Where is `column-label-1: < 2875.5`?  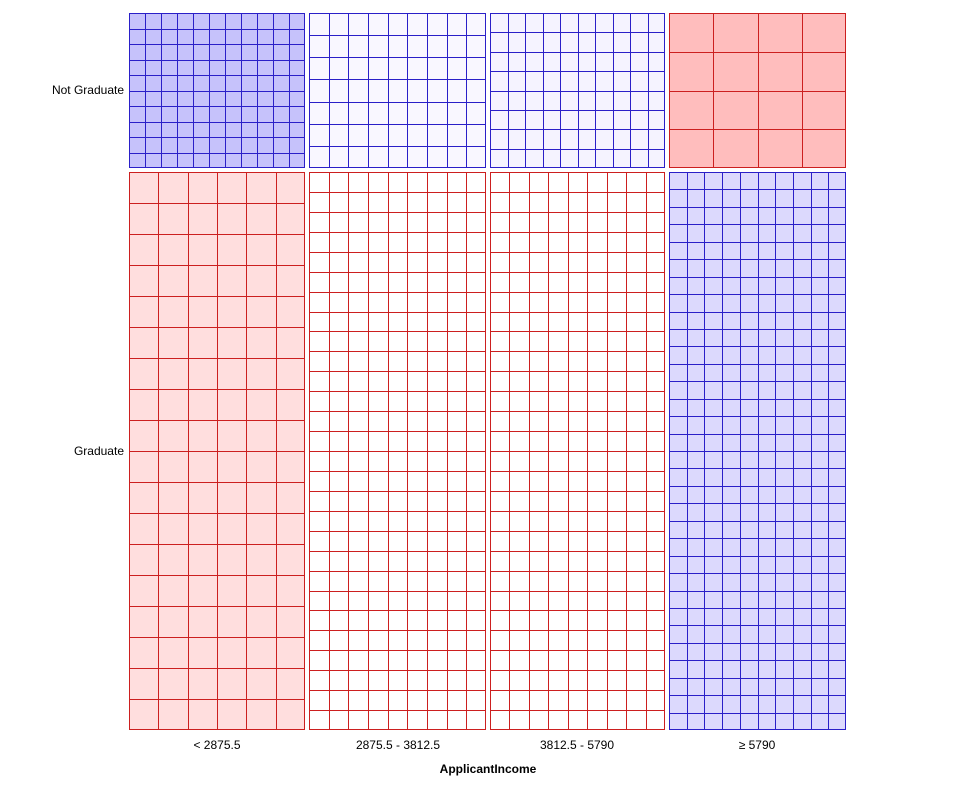 column-label-1: < 2875.5 is located at coordinates (216, 745).